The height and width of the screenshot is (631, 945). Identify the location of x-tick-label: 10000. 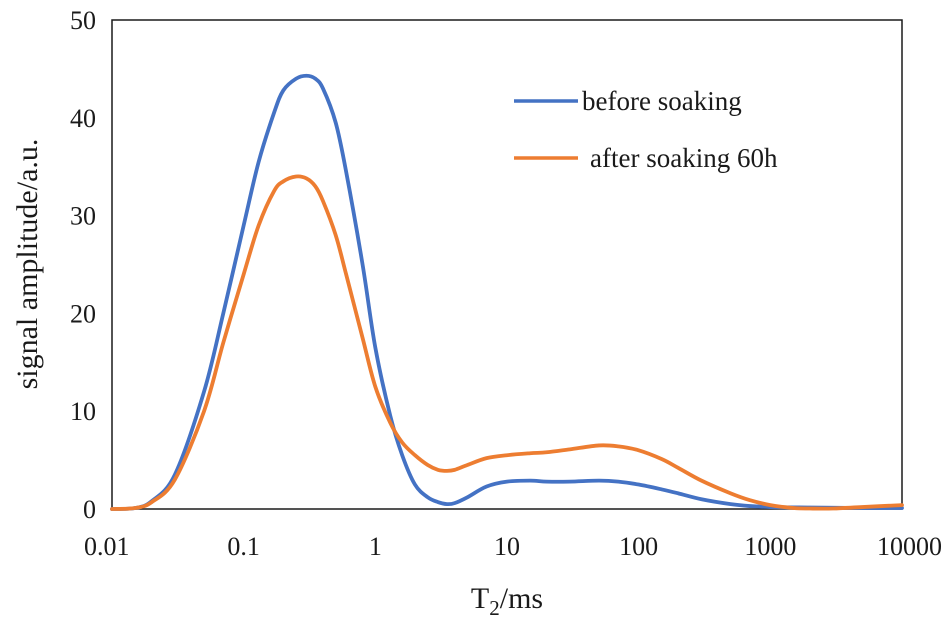
(909, 546).